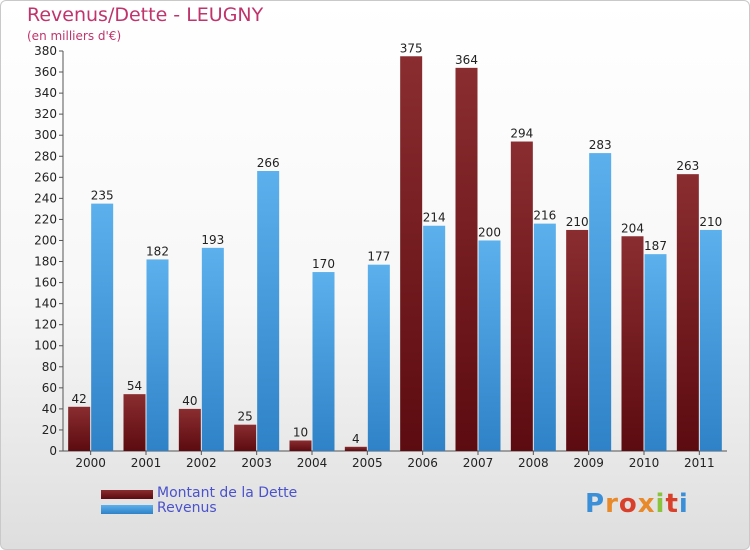 The image size is (750, 550). Describe the element at coordinates (74, 36) in the screenshot. I see `chart-subtitle: (en milliers d'€)` at that location.